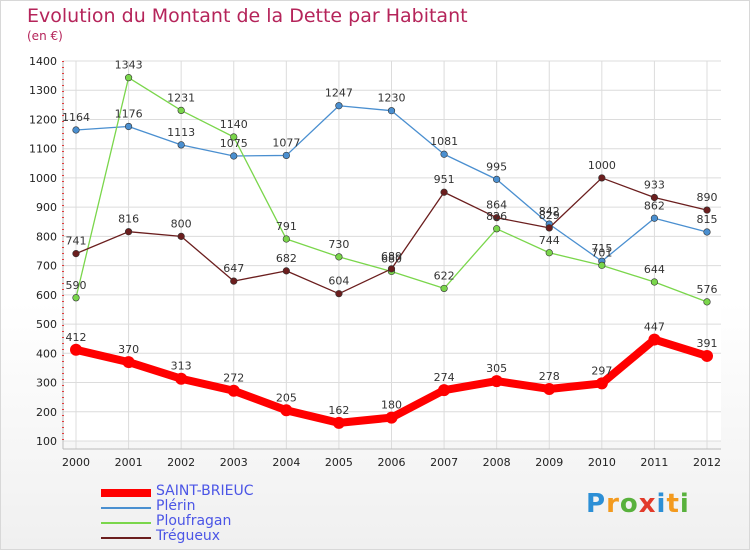 The image size is (750, 550). Describe the element at coordinates (338, 244) in the screenshot. I see `data-label: 730` at that location.